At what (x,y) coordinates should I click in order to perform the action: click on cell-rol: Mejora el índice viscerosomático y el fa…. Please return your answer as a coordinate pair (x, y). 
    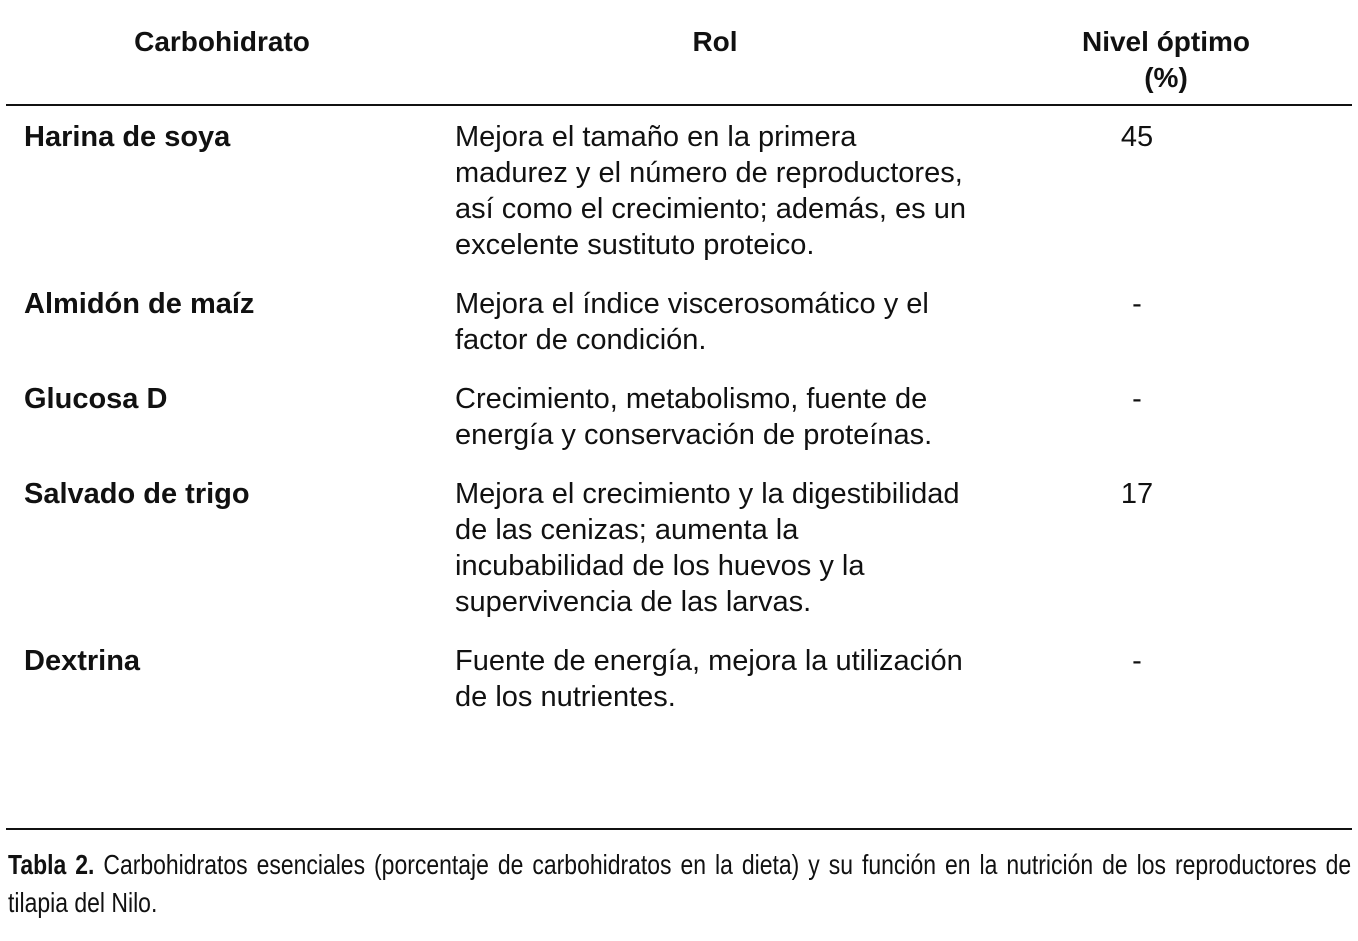
    Looking at the image, I should click on (692, 322).